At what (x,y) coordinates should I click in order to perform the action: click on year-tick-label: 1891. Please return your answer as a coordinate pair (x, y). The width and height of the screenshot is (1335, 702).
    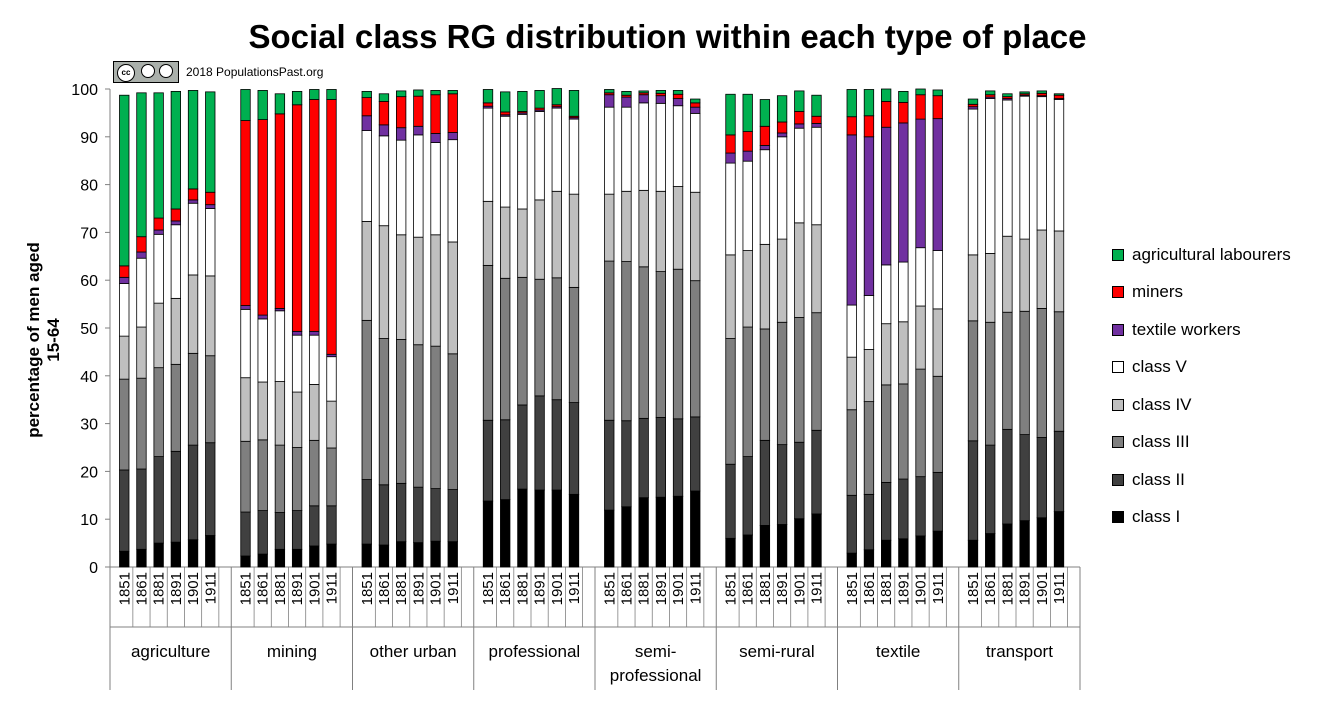
    Looking at the image, I should click on (903, 588).